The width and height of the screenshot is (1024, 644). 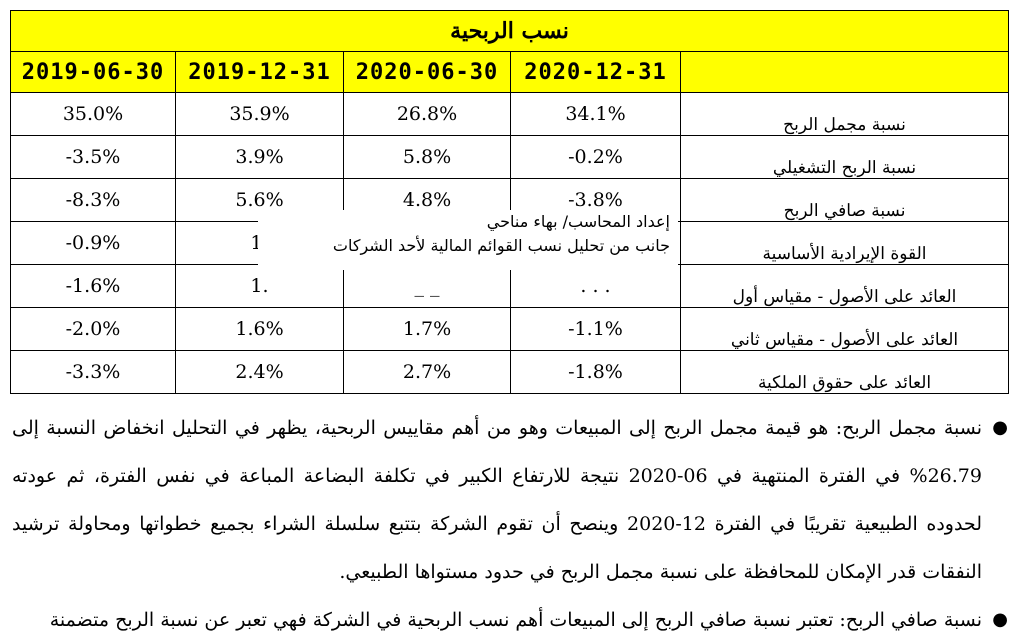 I want to click on value-cell: -8.3%, so click(x=93, y=200).